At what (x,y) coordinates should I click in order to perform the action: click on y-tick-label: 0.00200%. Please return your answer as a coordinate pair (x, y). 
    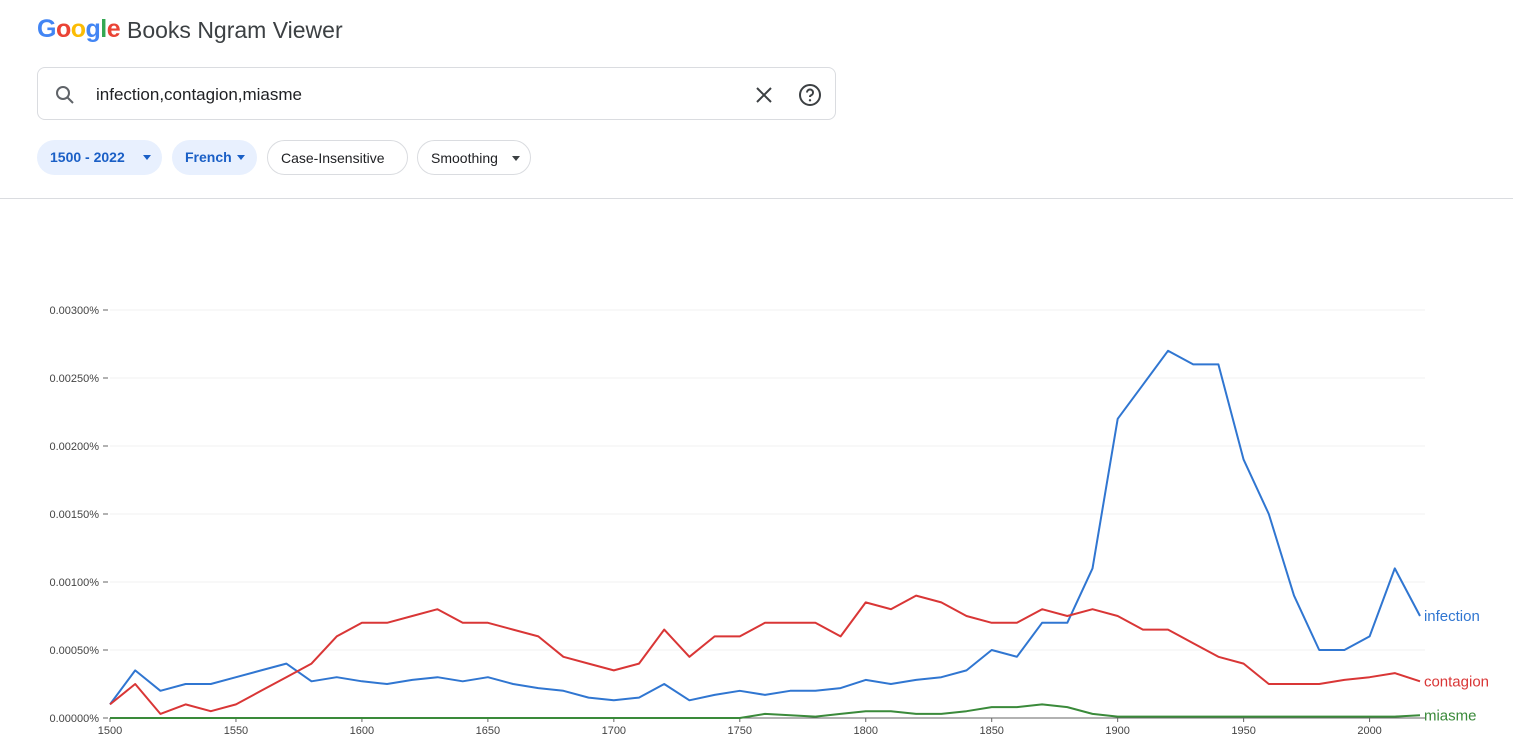
    Looking at the image, I should click on (74, 447).